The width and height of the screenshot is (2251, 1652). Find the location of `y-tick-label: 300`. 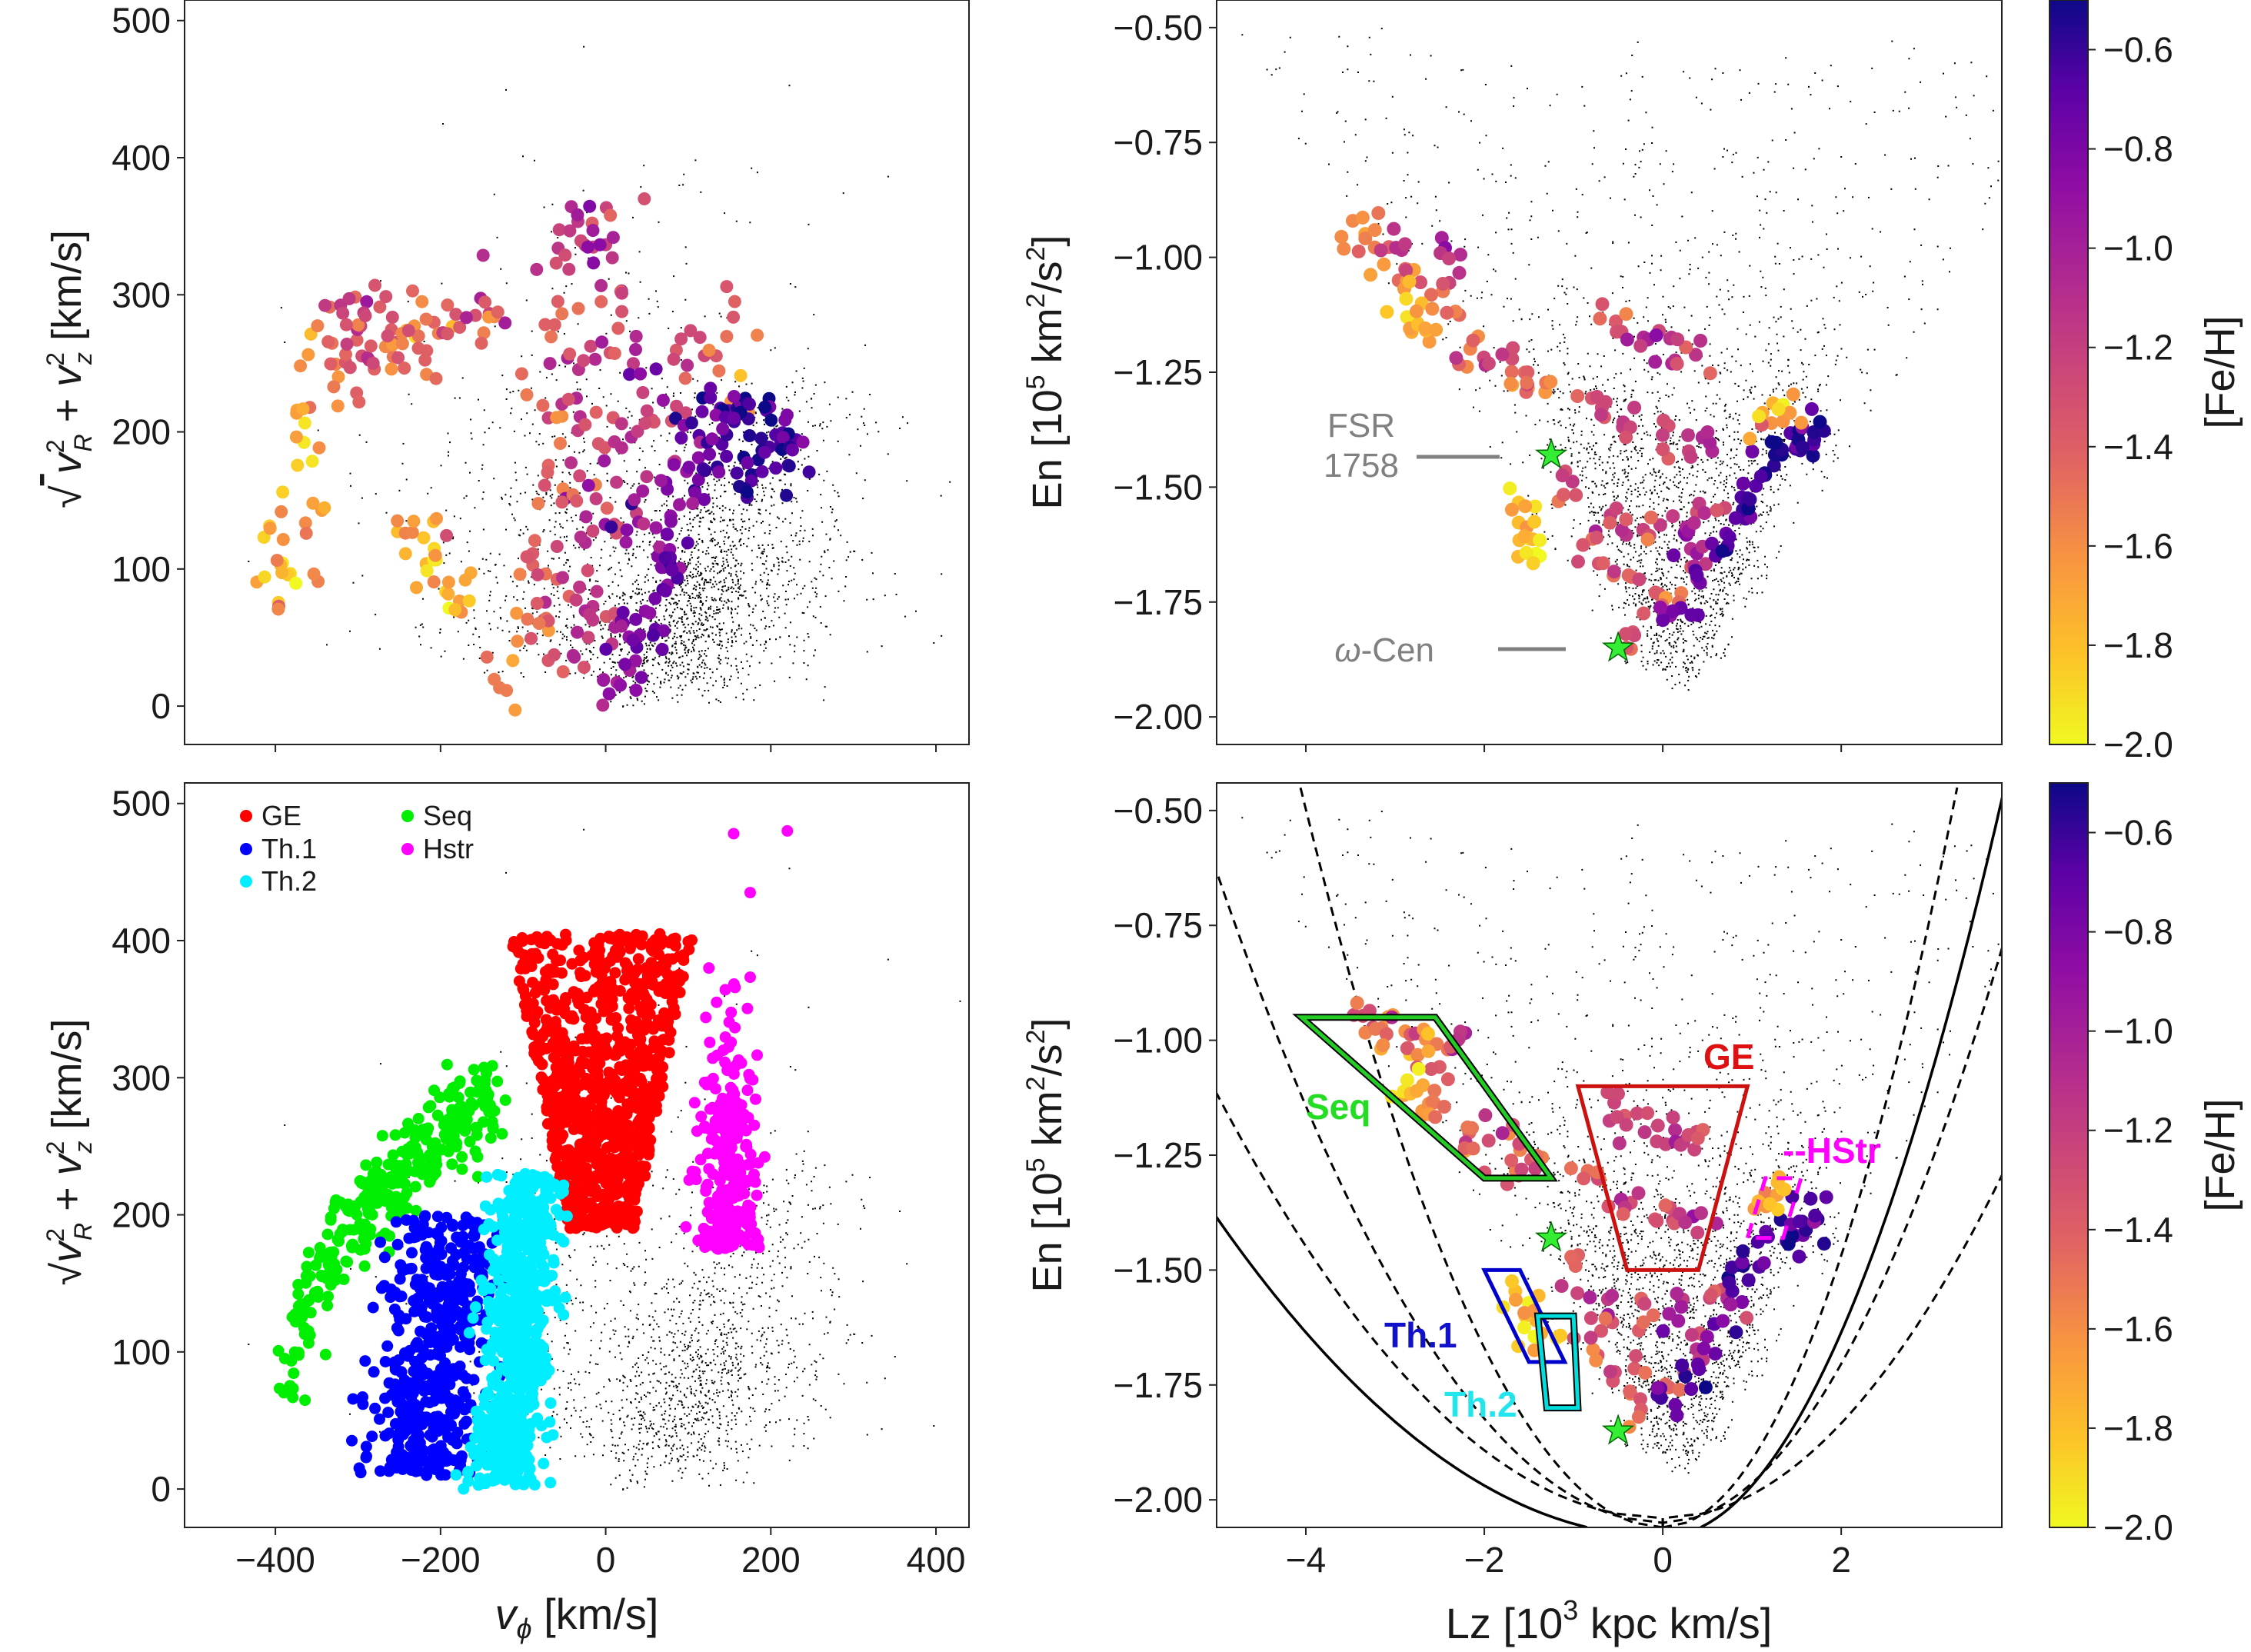

y-tick-label: 300 is located at coordinates (141, 295).